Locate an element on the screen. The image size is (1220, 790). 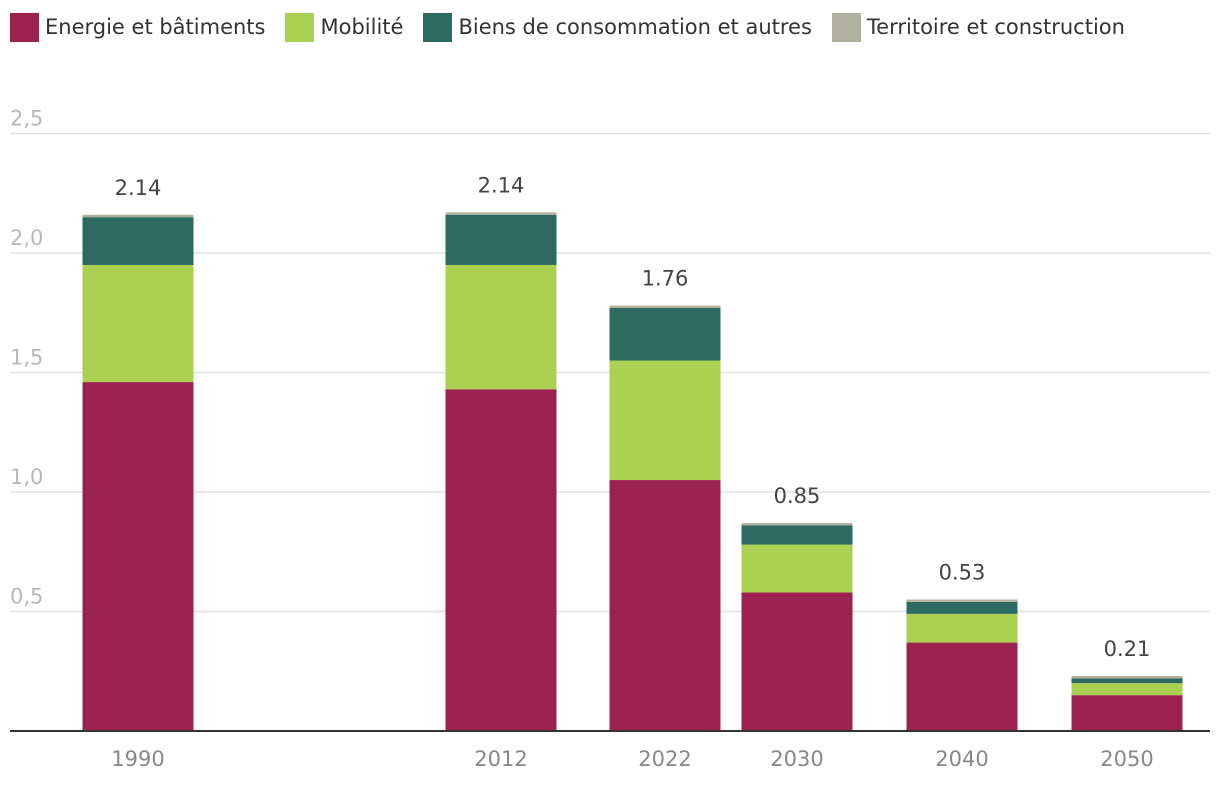
total-label-1990: 2.14 is located at coordinates (138, 188).